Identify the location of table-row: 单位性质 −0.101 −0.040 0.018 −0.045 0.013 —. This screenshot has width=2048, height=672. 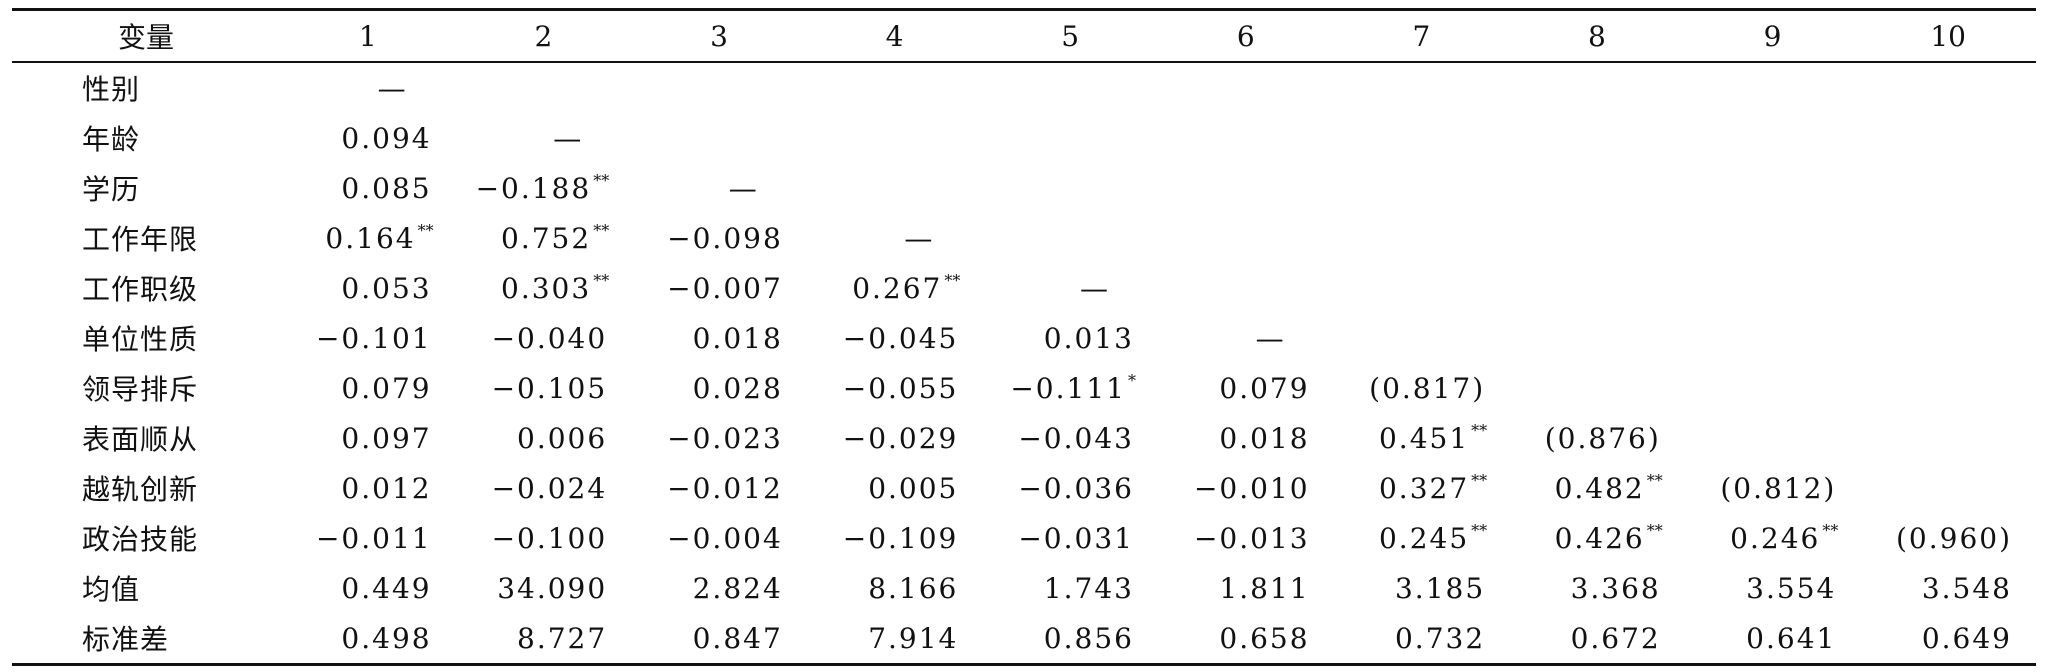
(1024, 338).